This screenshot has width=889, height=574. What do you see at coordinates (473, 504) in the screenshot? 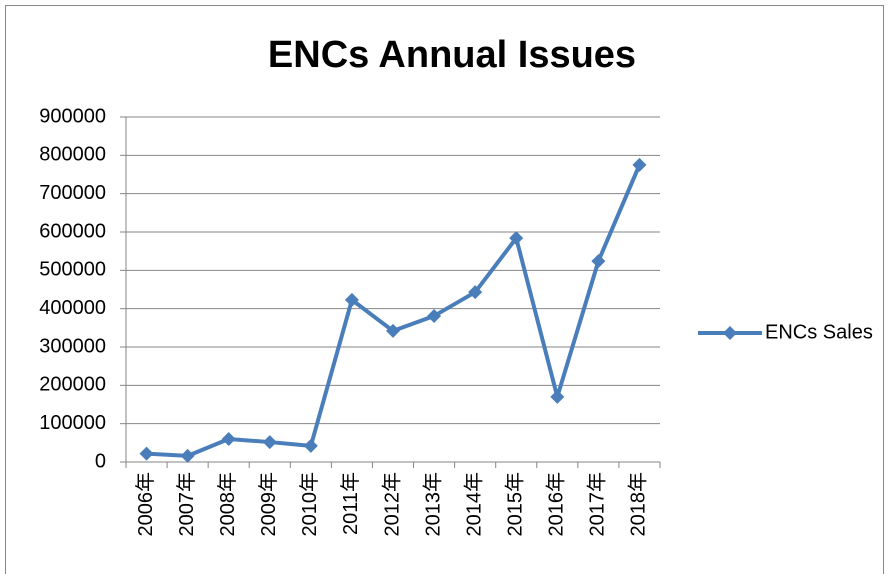
I see `x-tick-label: 2014年` at bounding box center [473, 504].